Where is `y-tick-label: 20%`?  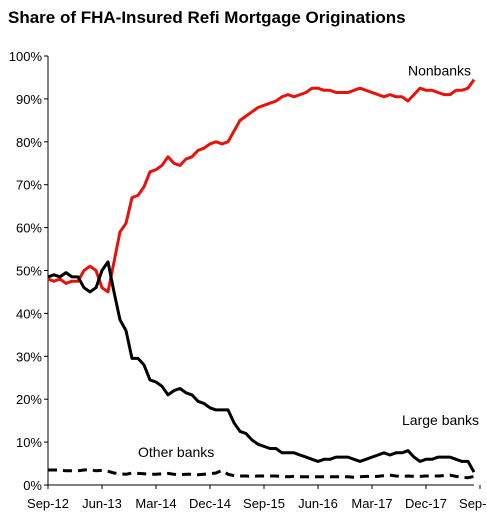 y-tick-label: 20% is located at coordinates (29, 399).